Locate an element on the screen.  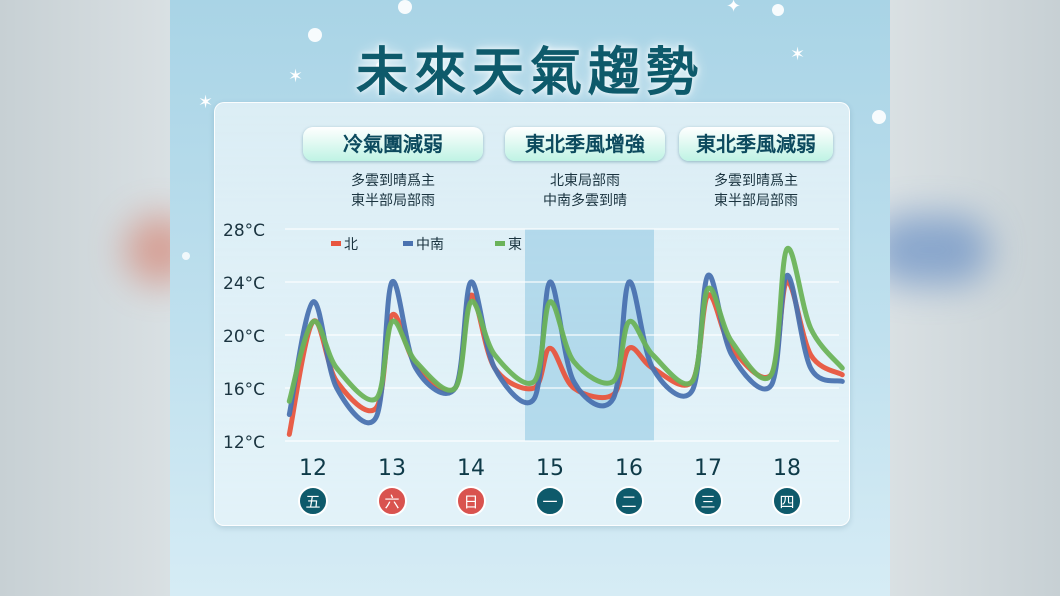
period-label-1: 冷氣團減弱 is located at coordinates (393, 144).